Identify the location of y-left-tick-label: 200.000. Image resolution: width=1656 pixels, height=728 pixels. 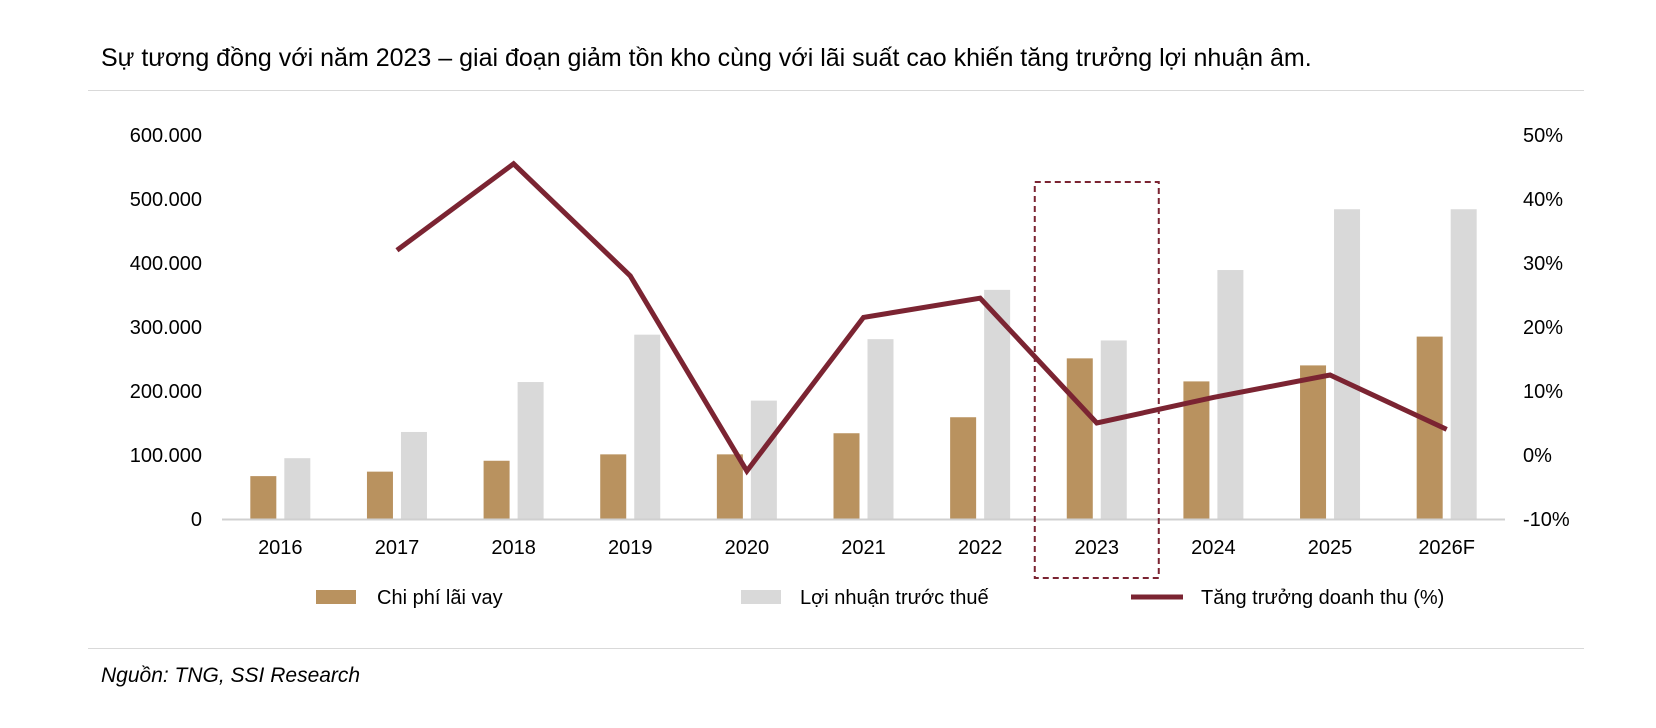
(166, 392).